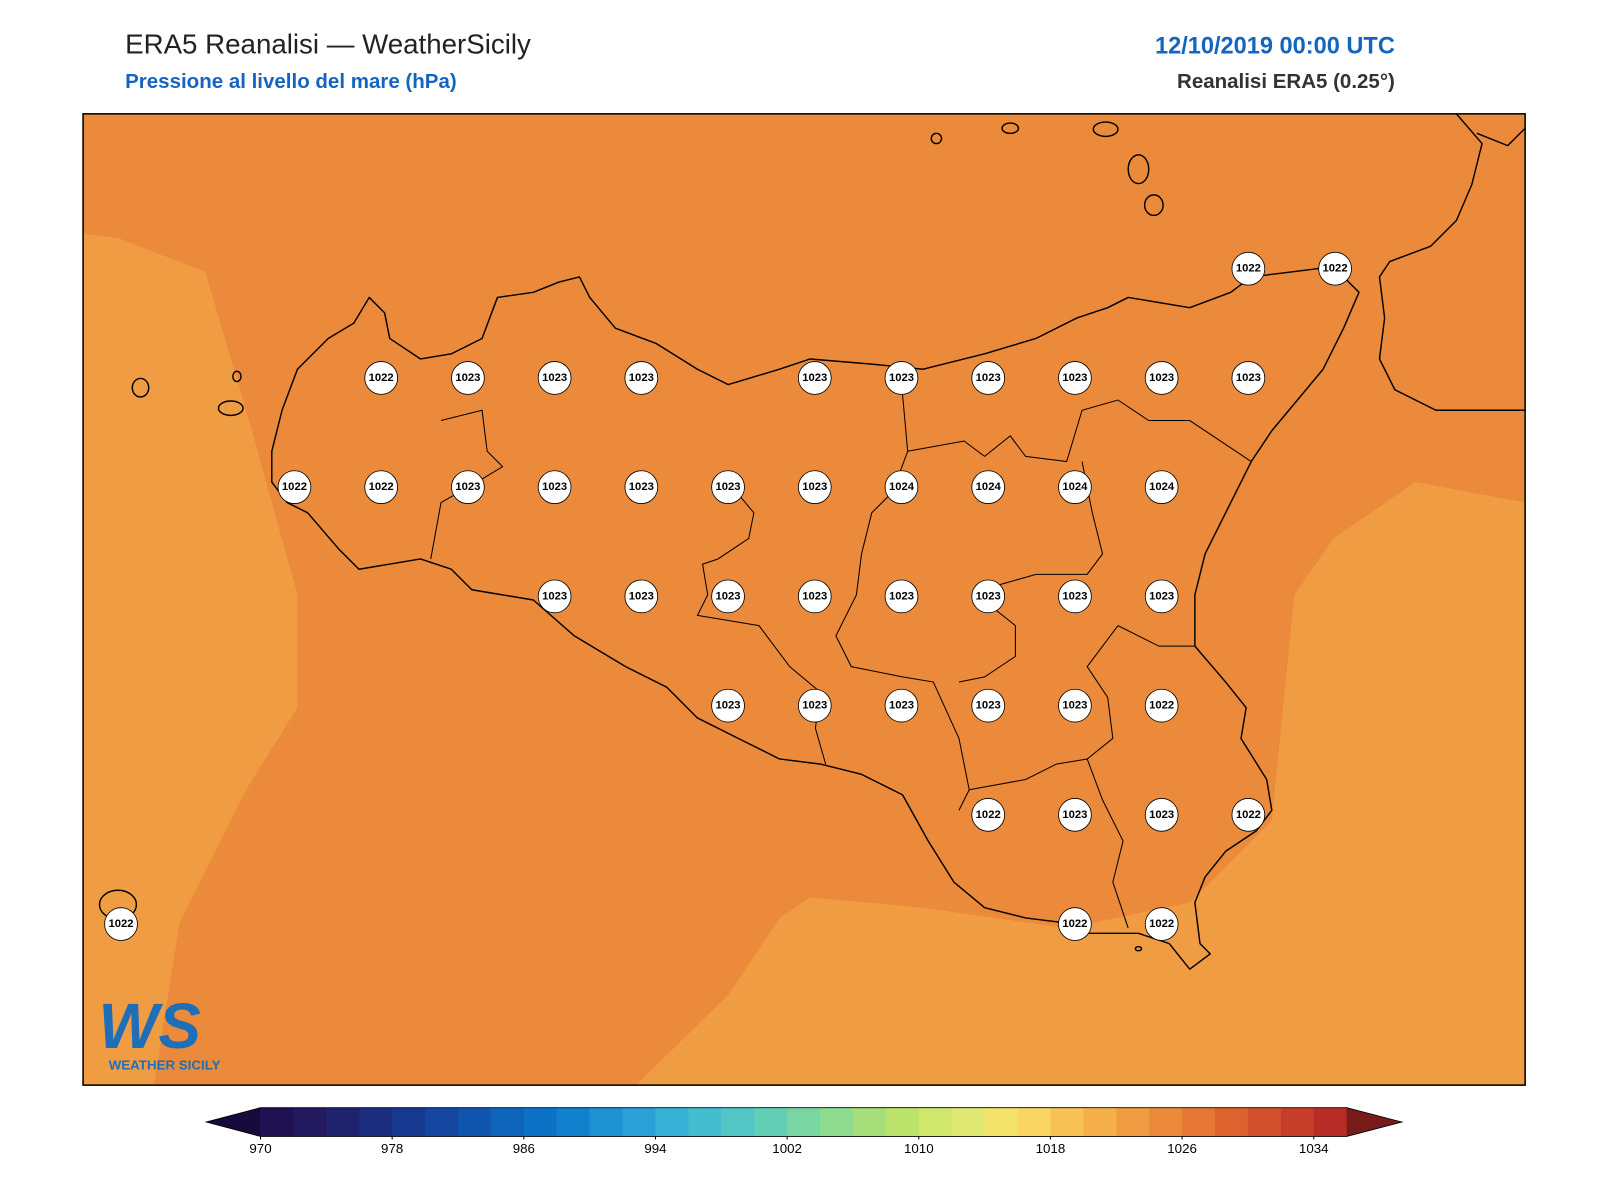 Image resolution: width=1600 pixels, height=1200 pixels. What do you see at coordinates (328, 43) in the screenshot?
I see `title: ERA5 Reanalisi — WeatherSicily` at bounding box center [328, 43].